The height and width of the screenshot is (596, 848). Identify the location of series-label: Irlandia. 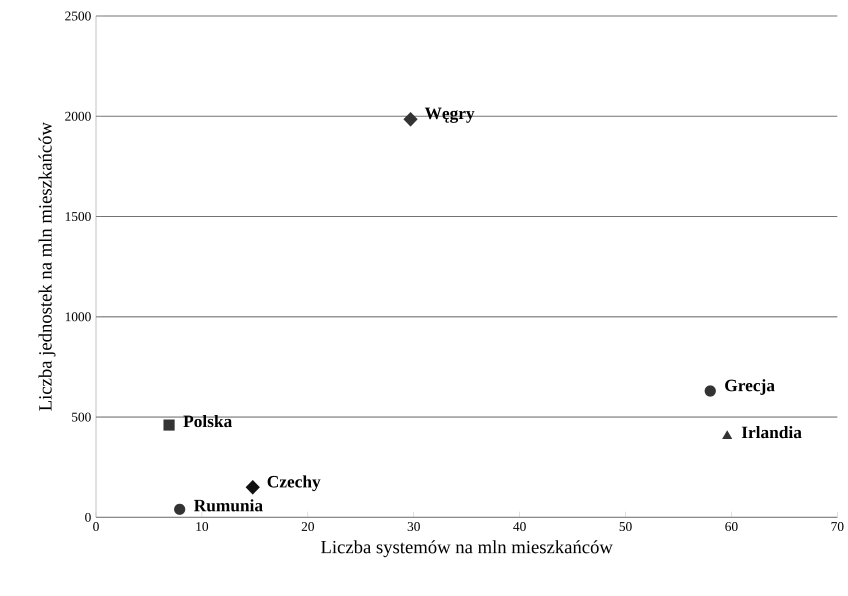
(772, 432).